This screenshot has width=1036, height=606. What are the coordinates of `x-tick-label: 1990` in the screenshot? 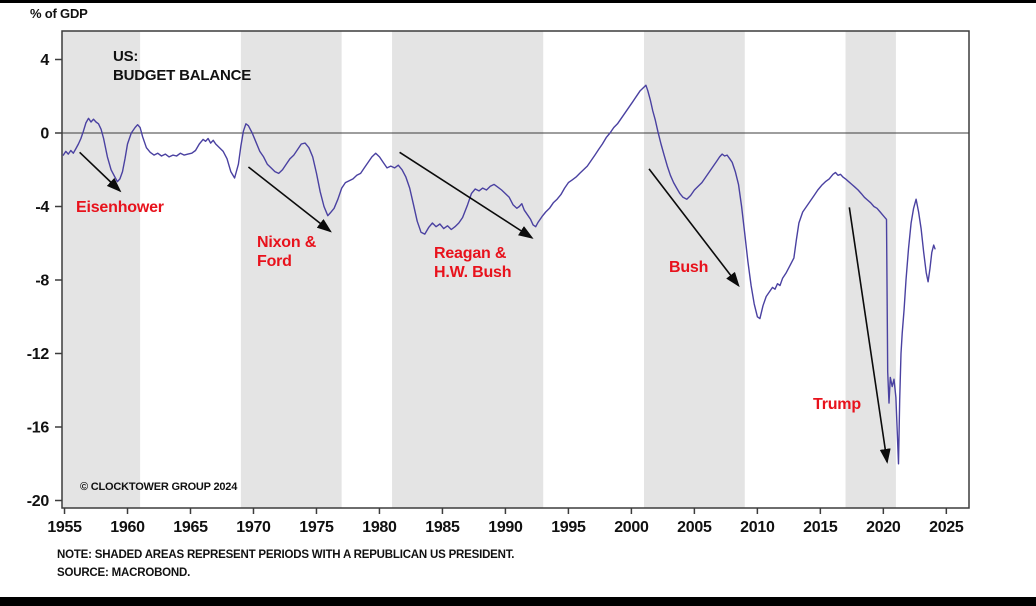 It's located at (505, 527).